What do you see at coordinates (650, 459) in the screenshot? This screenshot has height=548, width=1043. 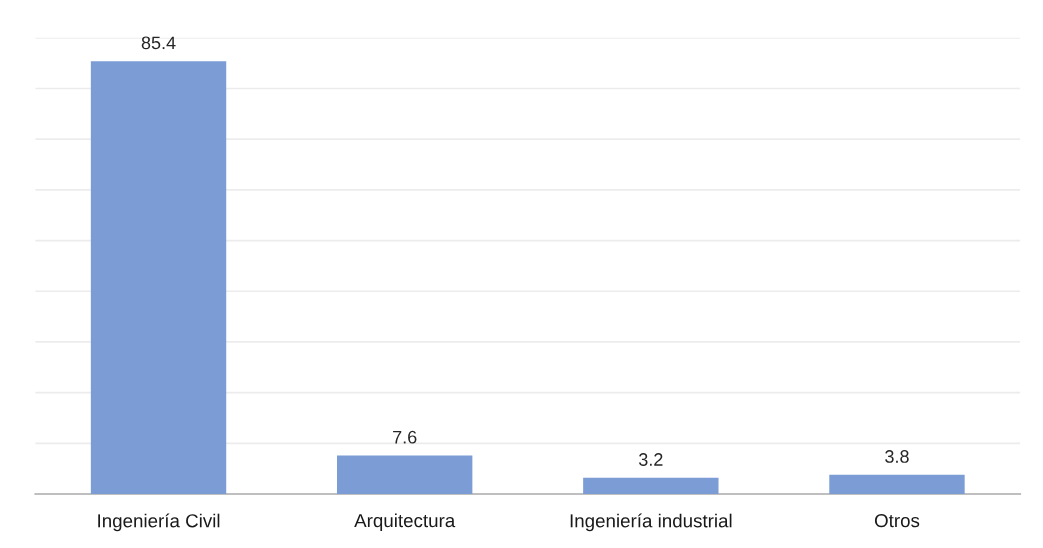 I see `data-label: 3.2` at bounding box center [650, 459].